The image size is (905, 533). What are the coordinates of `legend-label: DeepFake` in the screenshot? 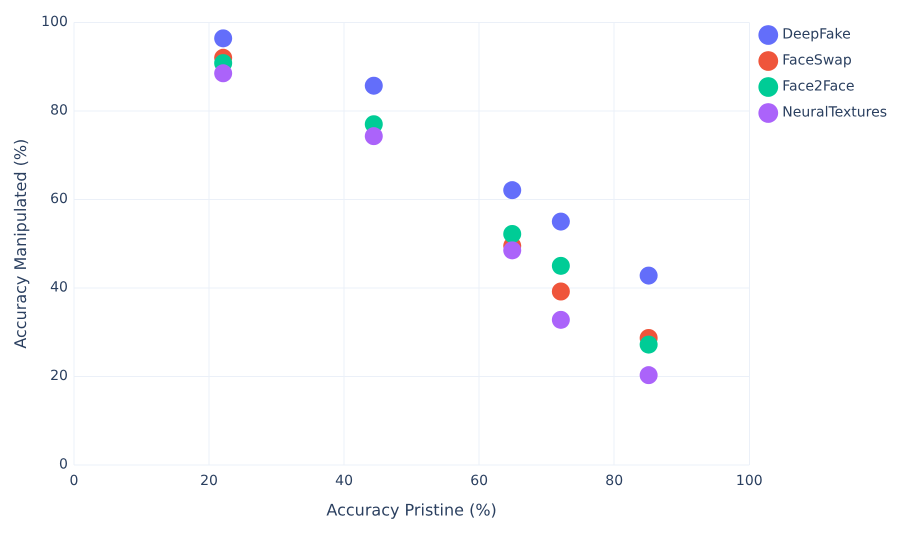 It's located at (816, 34).